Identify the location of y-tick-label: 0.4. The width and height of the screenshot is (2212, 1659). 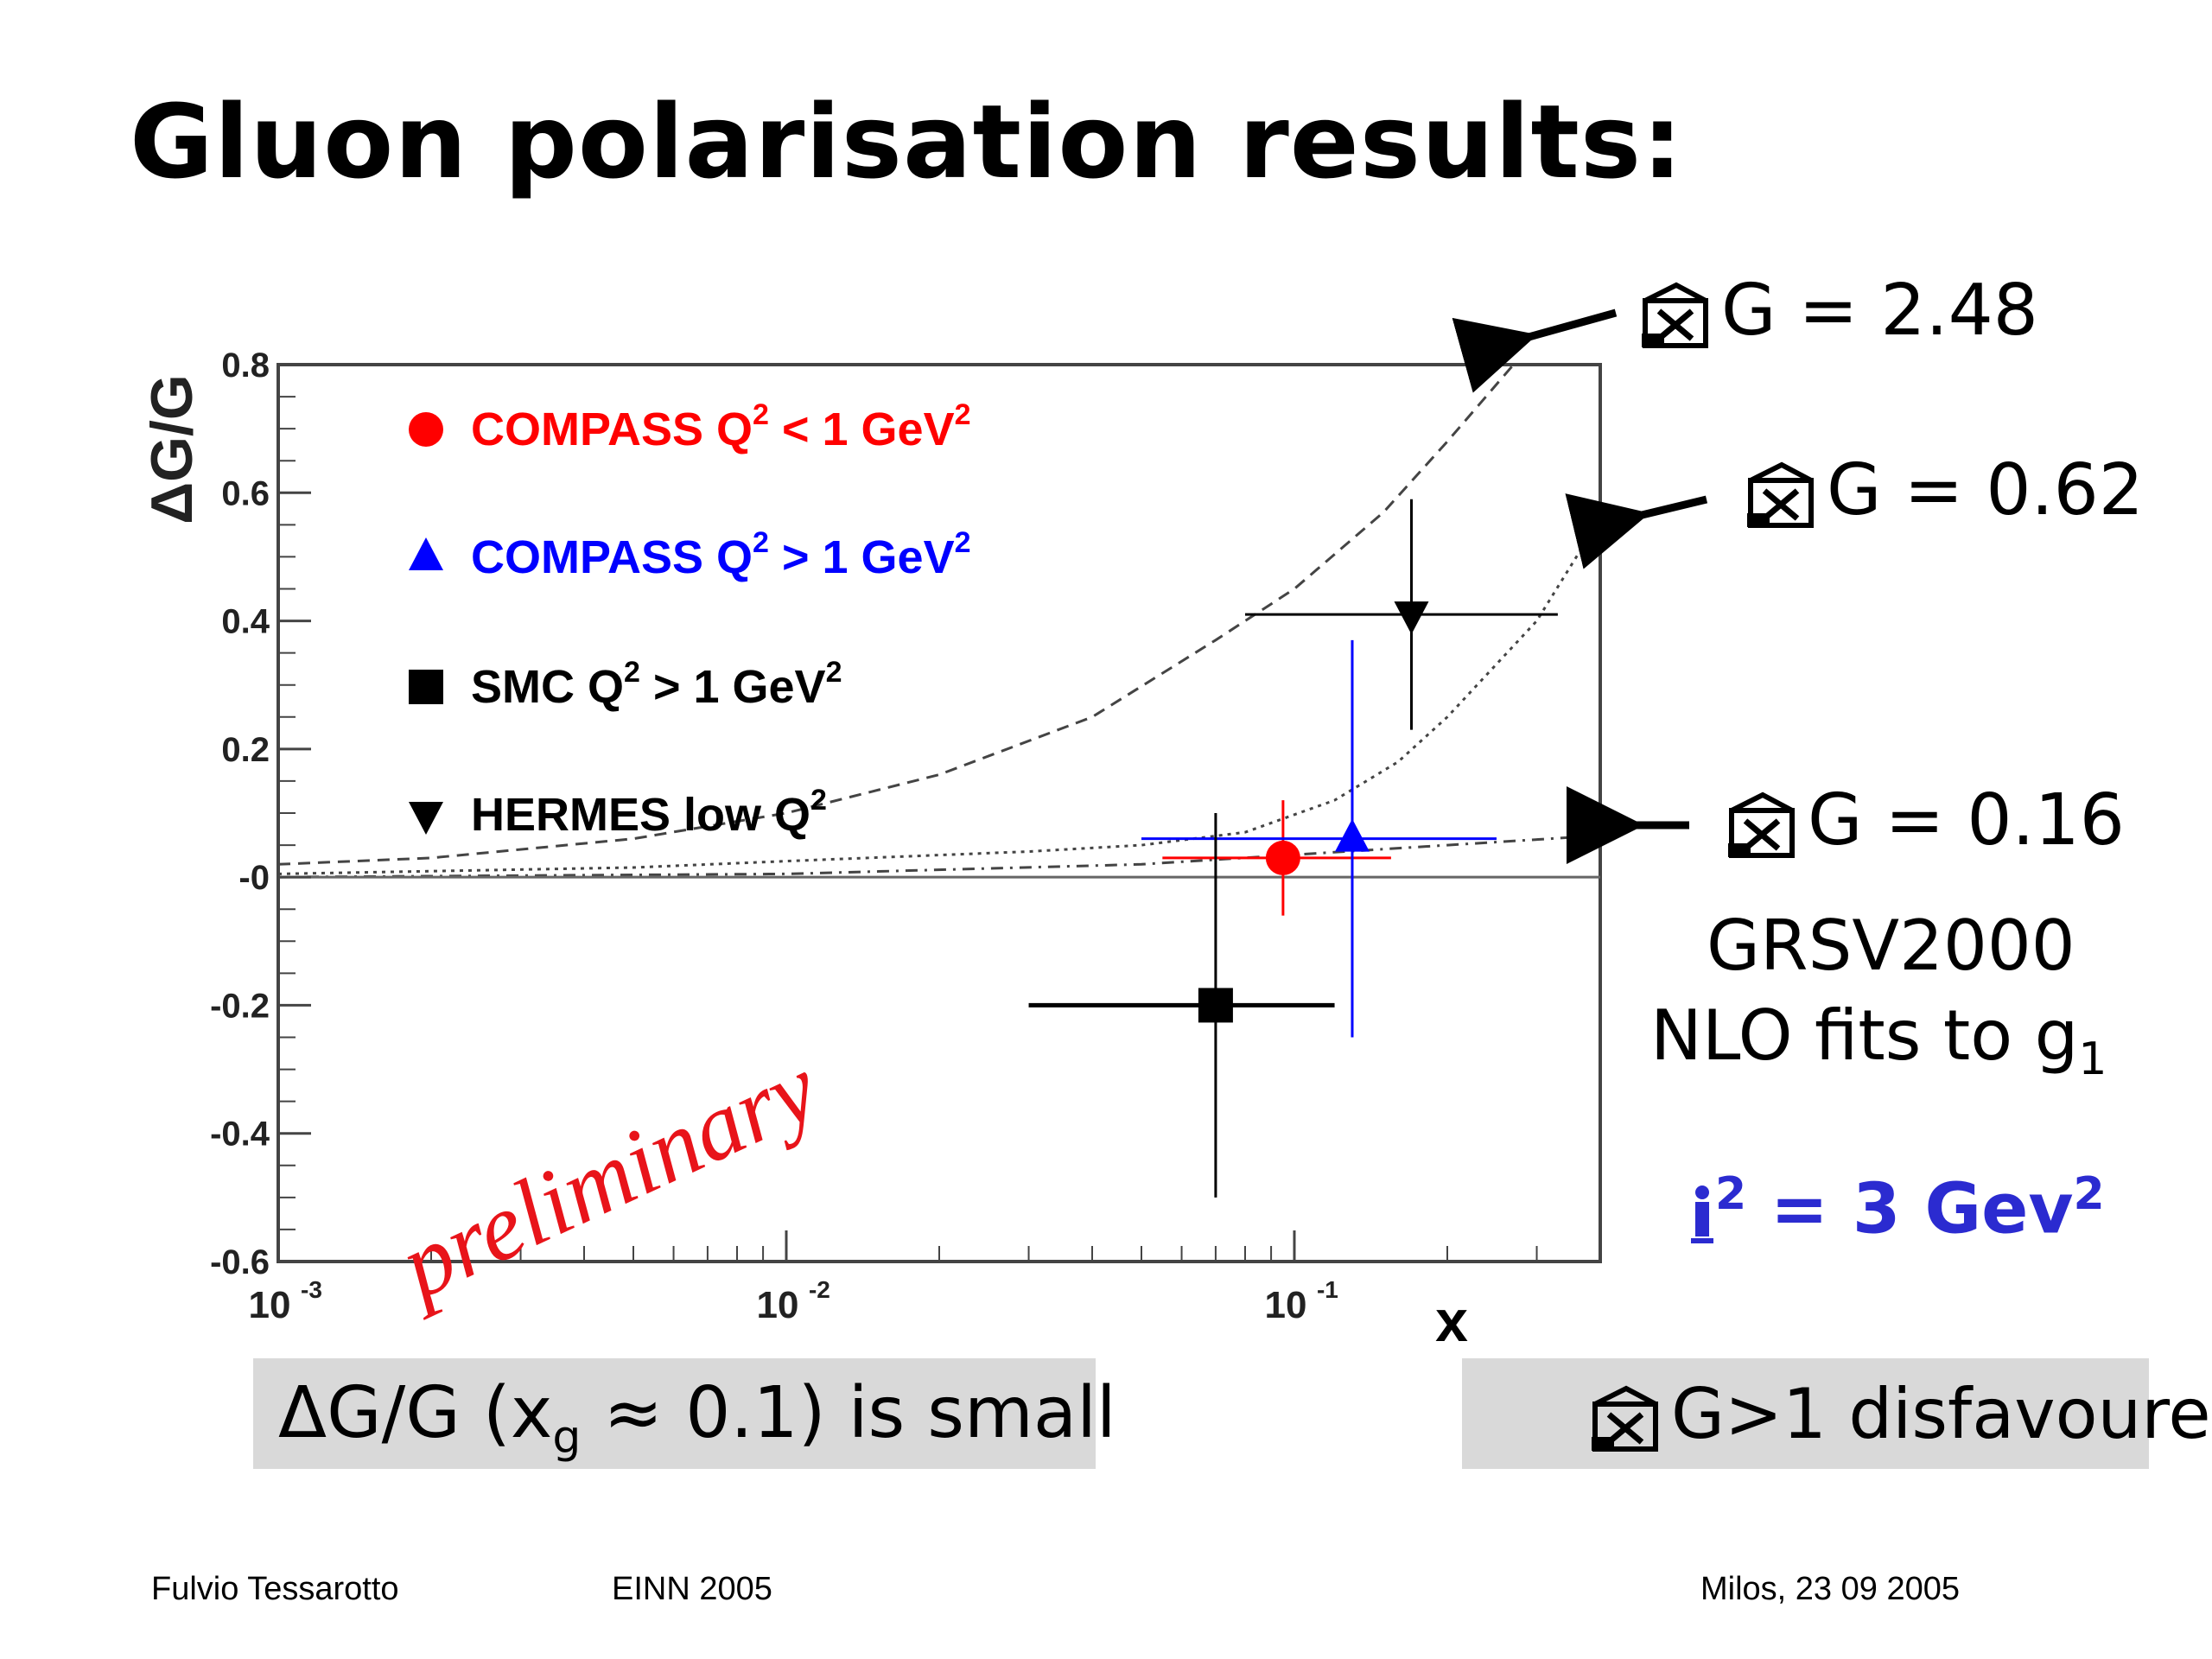
(245, 622).